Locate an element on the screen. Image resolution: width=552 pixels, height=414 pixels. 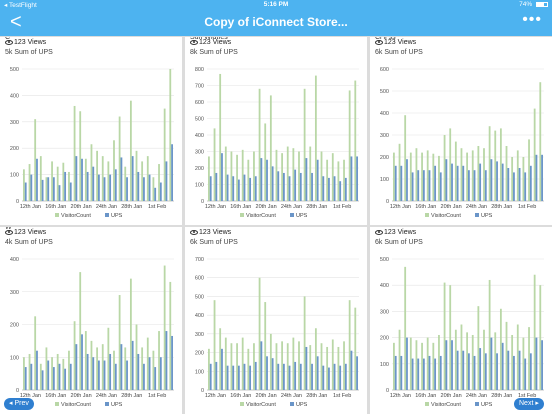
prev-button: ◂ Prev is located at coordinates (19, 404).